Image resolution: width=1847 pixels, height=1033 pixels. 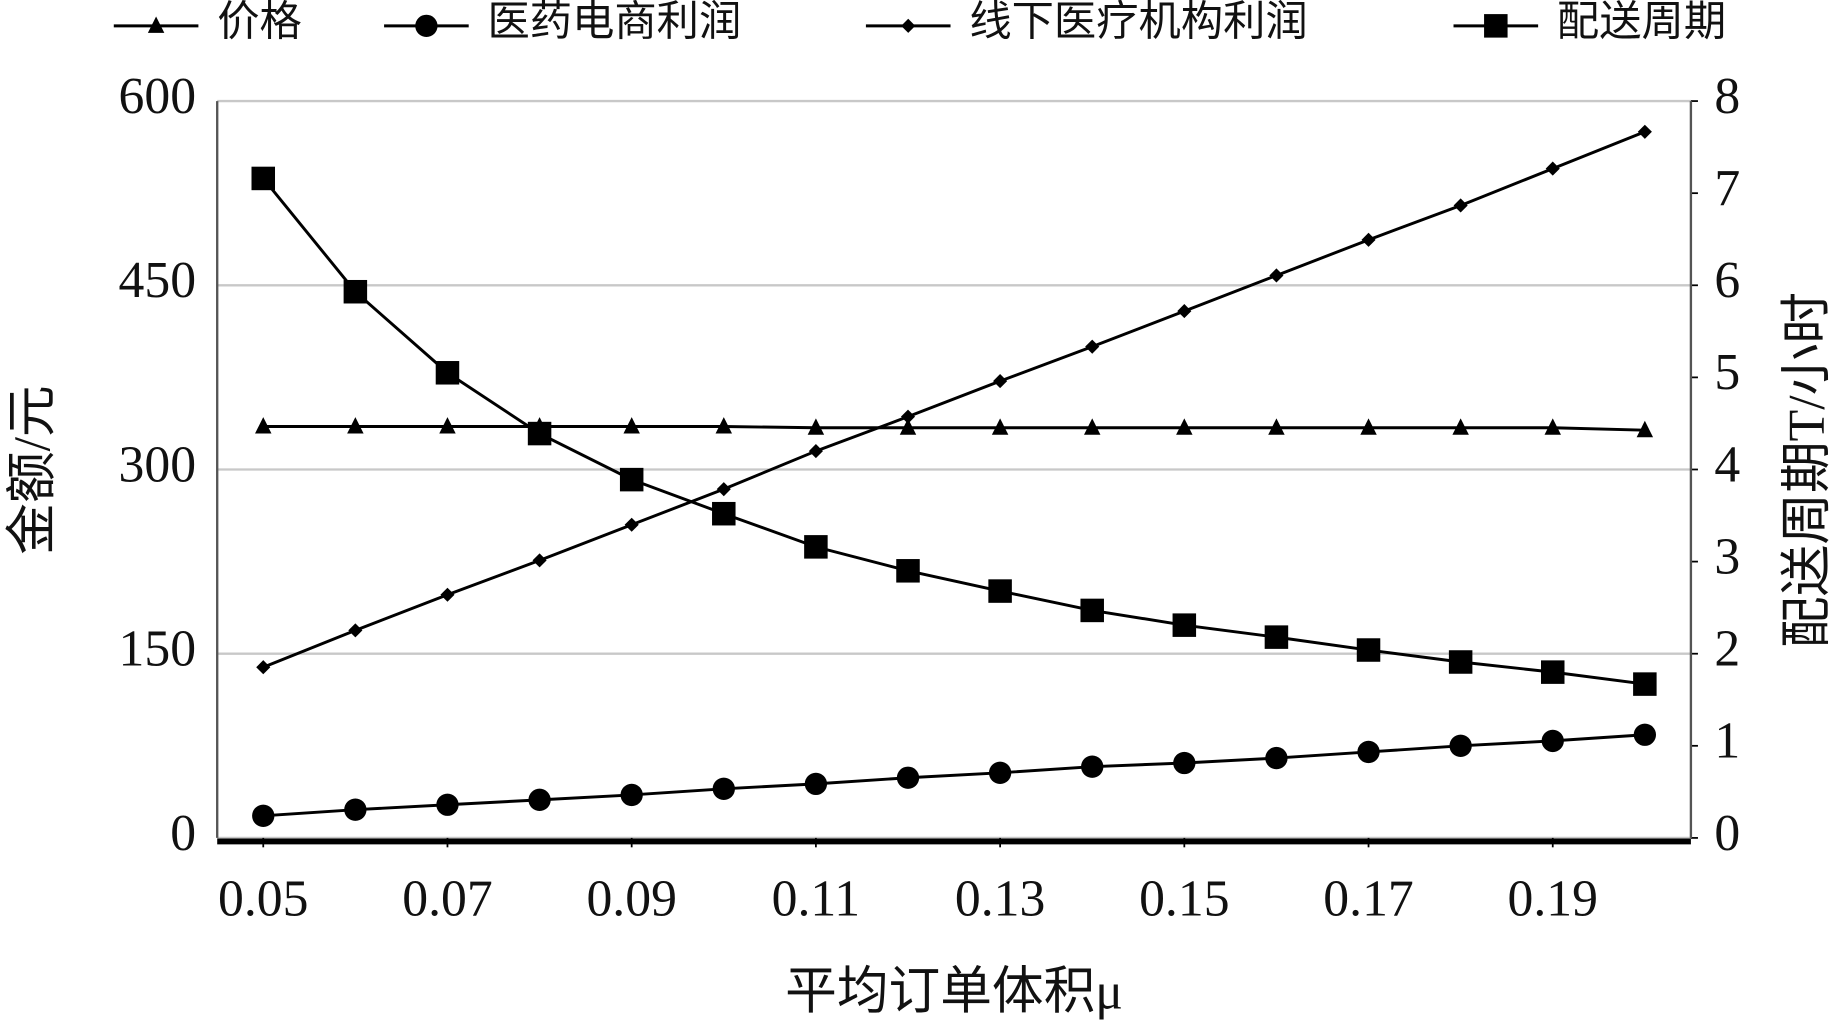 What do you see at coordinates (816, 899) in the screenshot?
I see `x-tick-label: 0.11` at bounding box center [816, 899].